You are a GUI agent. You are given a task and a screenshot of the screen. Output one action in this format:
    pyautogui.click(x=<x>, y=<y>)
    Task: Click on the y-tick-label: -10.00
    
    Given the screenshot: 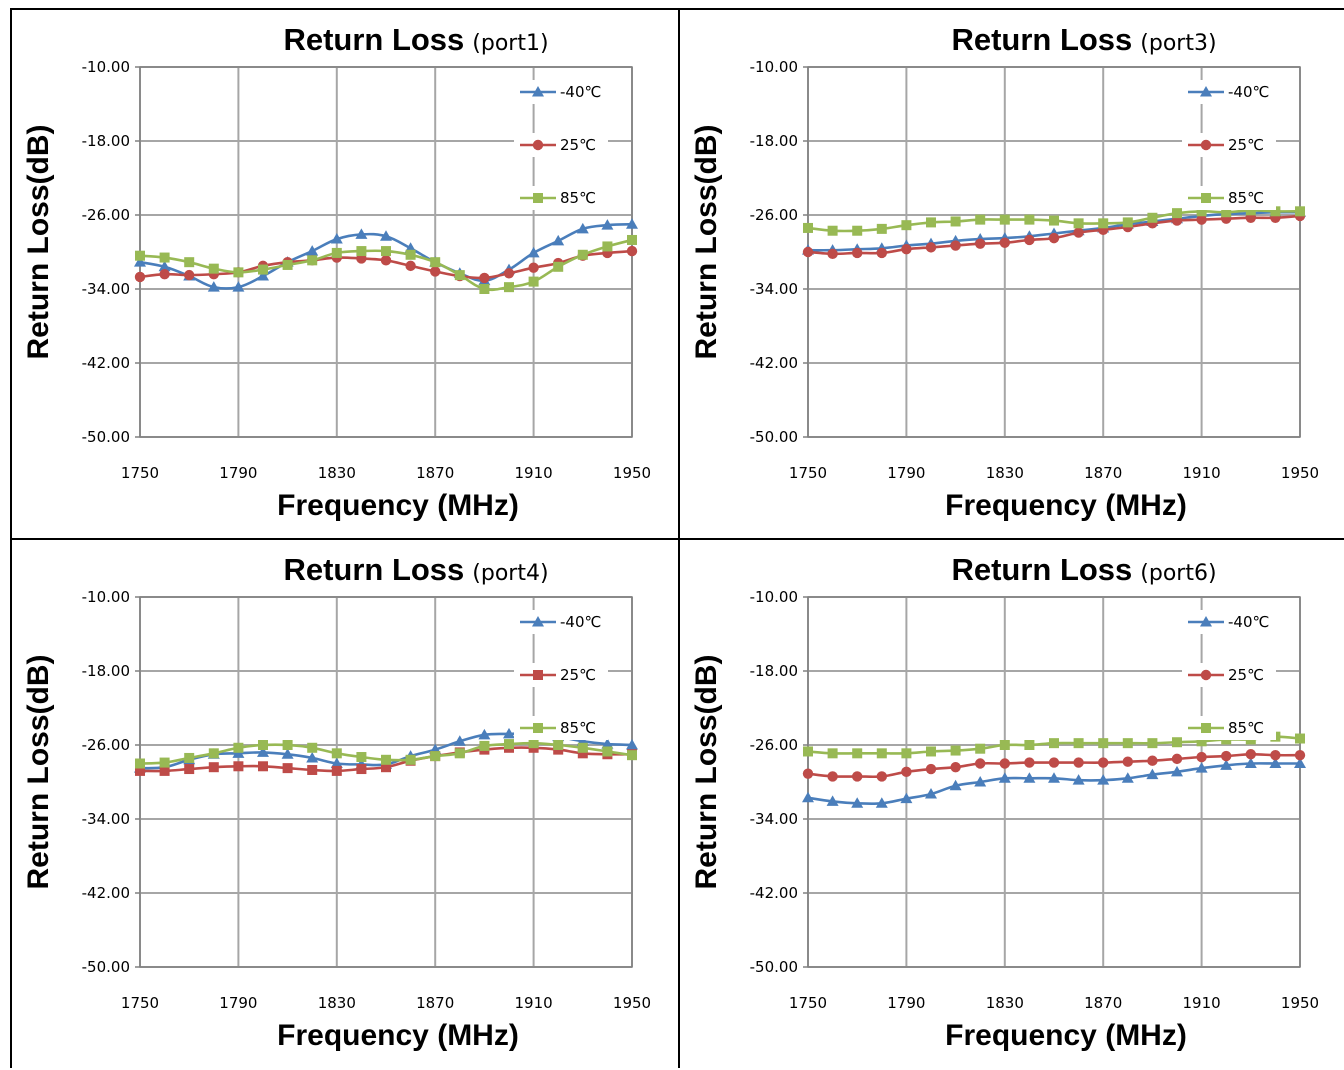 What is the action you would take?
    pyautogui.click(x=106, y=67)
    